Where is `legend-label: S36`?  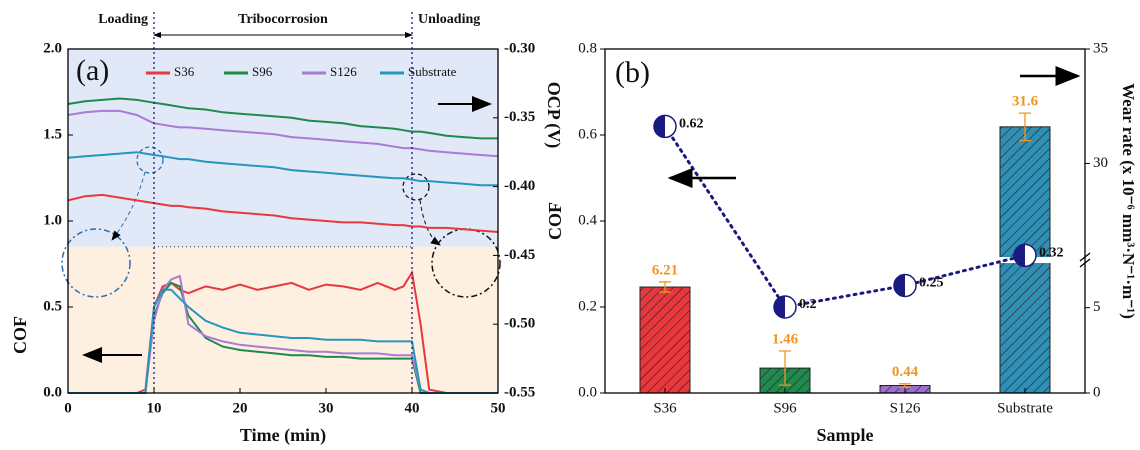 legend-label: S36 is located at coordinates (184, 71).